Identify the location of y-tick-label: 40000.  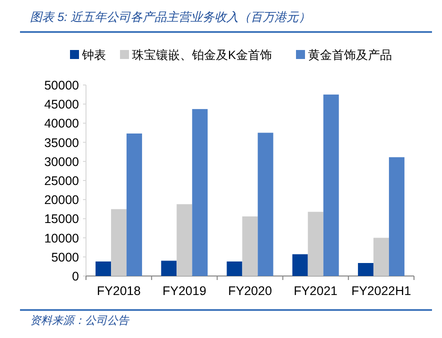
(62, 123).